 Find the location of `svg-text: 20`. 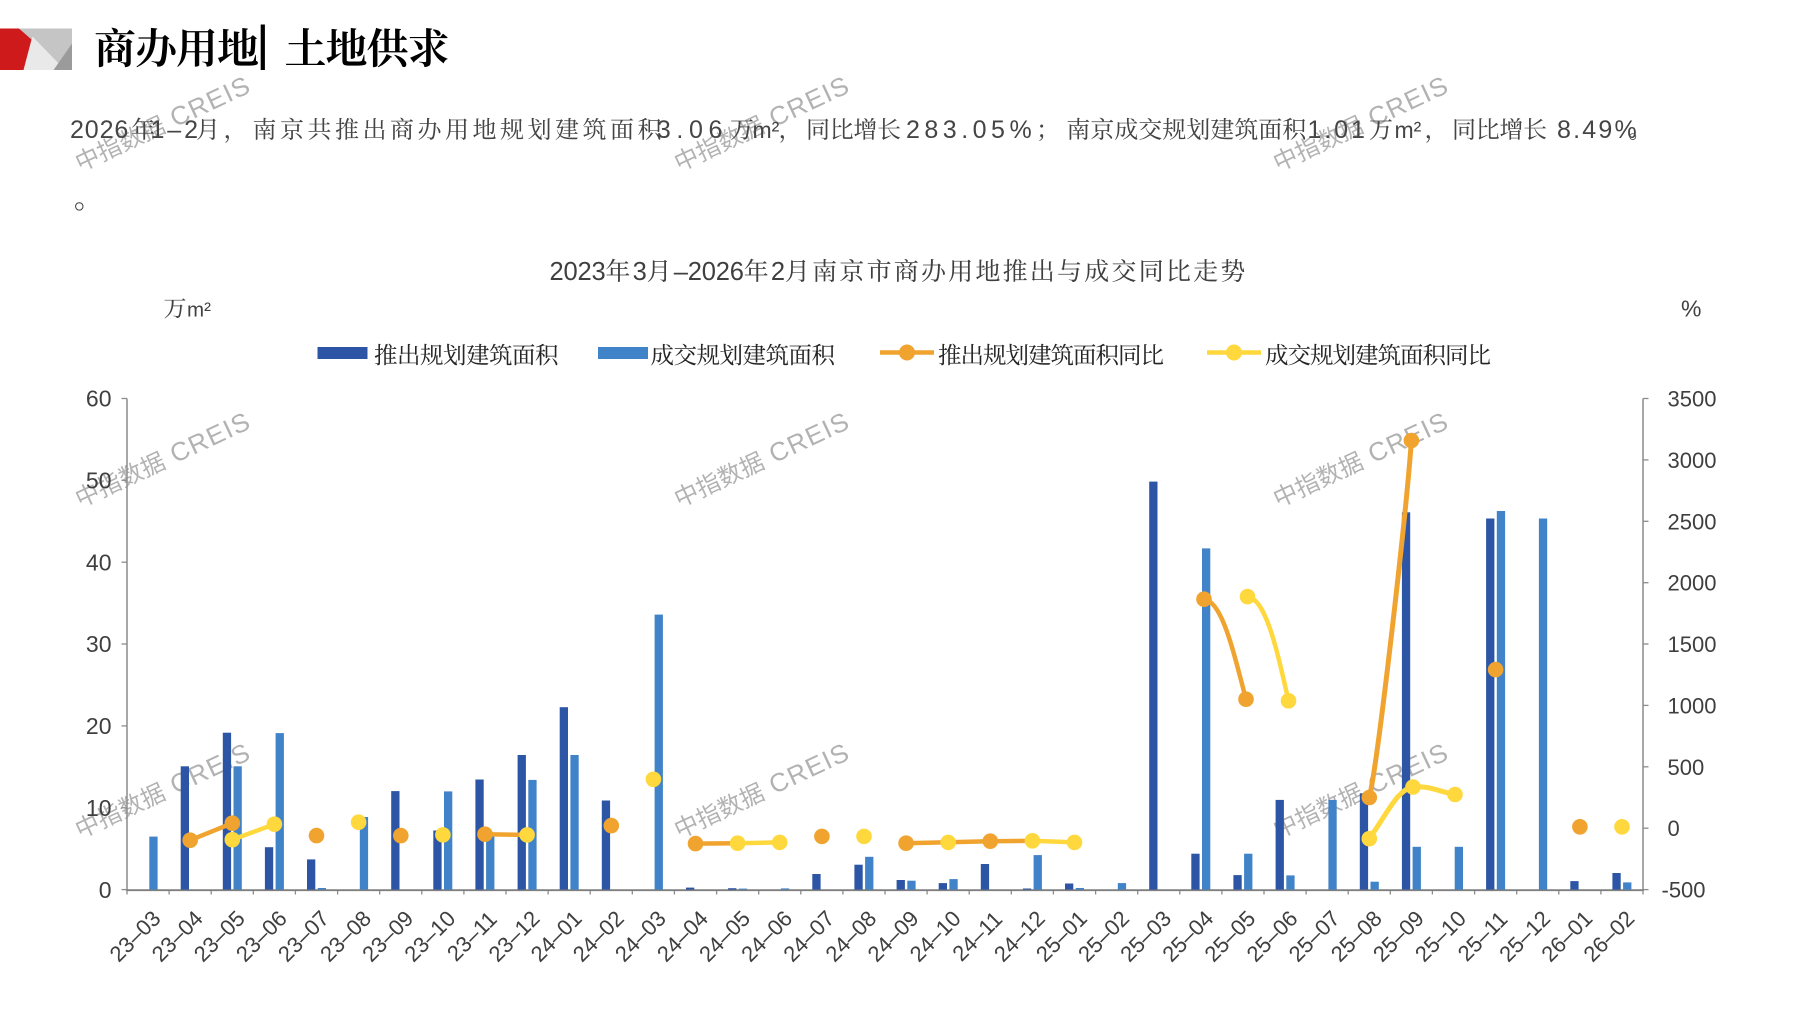

svg-text: 20 is located at coordinates (99, 726).